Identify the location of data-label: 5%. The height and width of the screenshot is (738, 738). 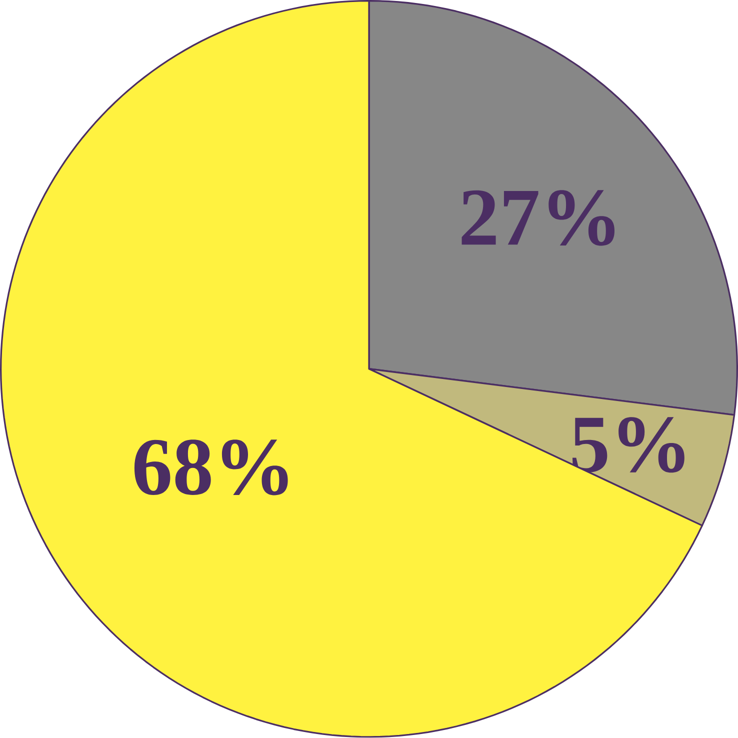
(628, 445).